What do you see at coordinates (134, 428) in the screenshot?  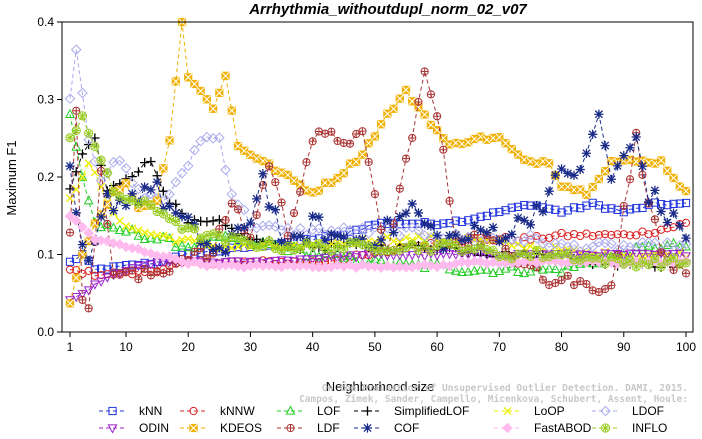 I see `legend-item-odin: ODIN` at bounding box center [134, 428].